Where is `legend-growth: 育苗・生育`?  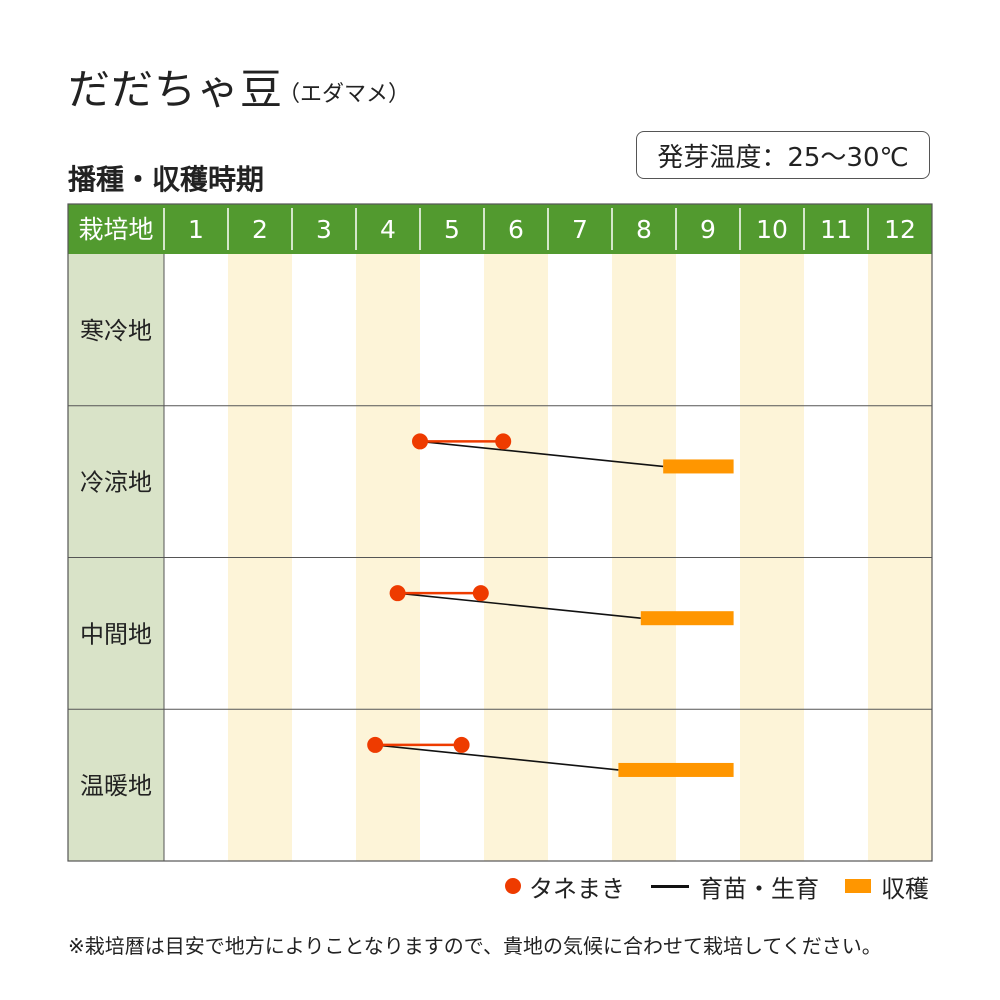
legend-growth: 育苗・生育 is located at coordinates (735, 886).